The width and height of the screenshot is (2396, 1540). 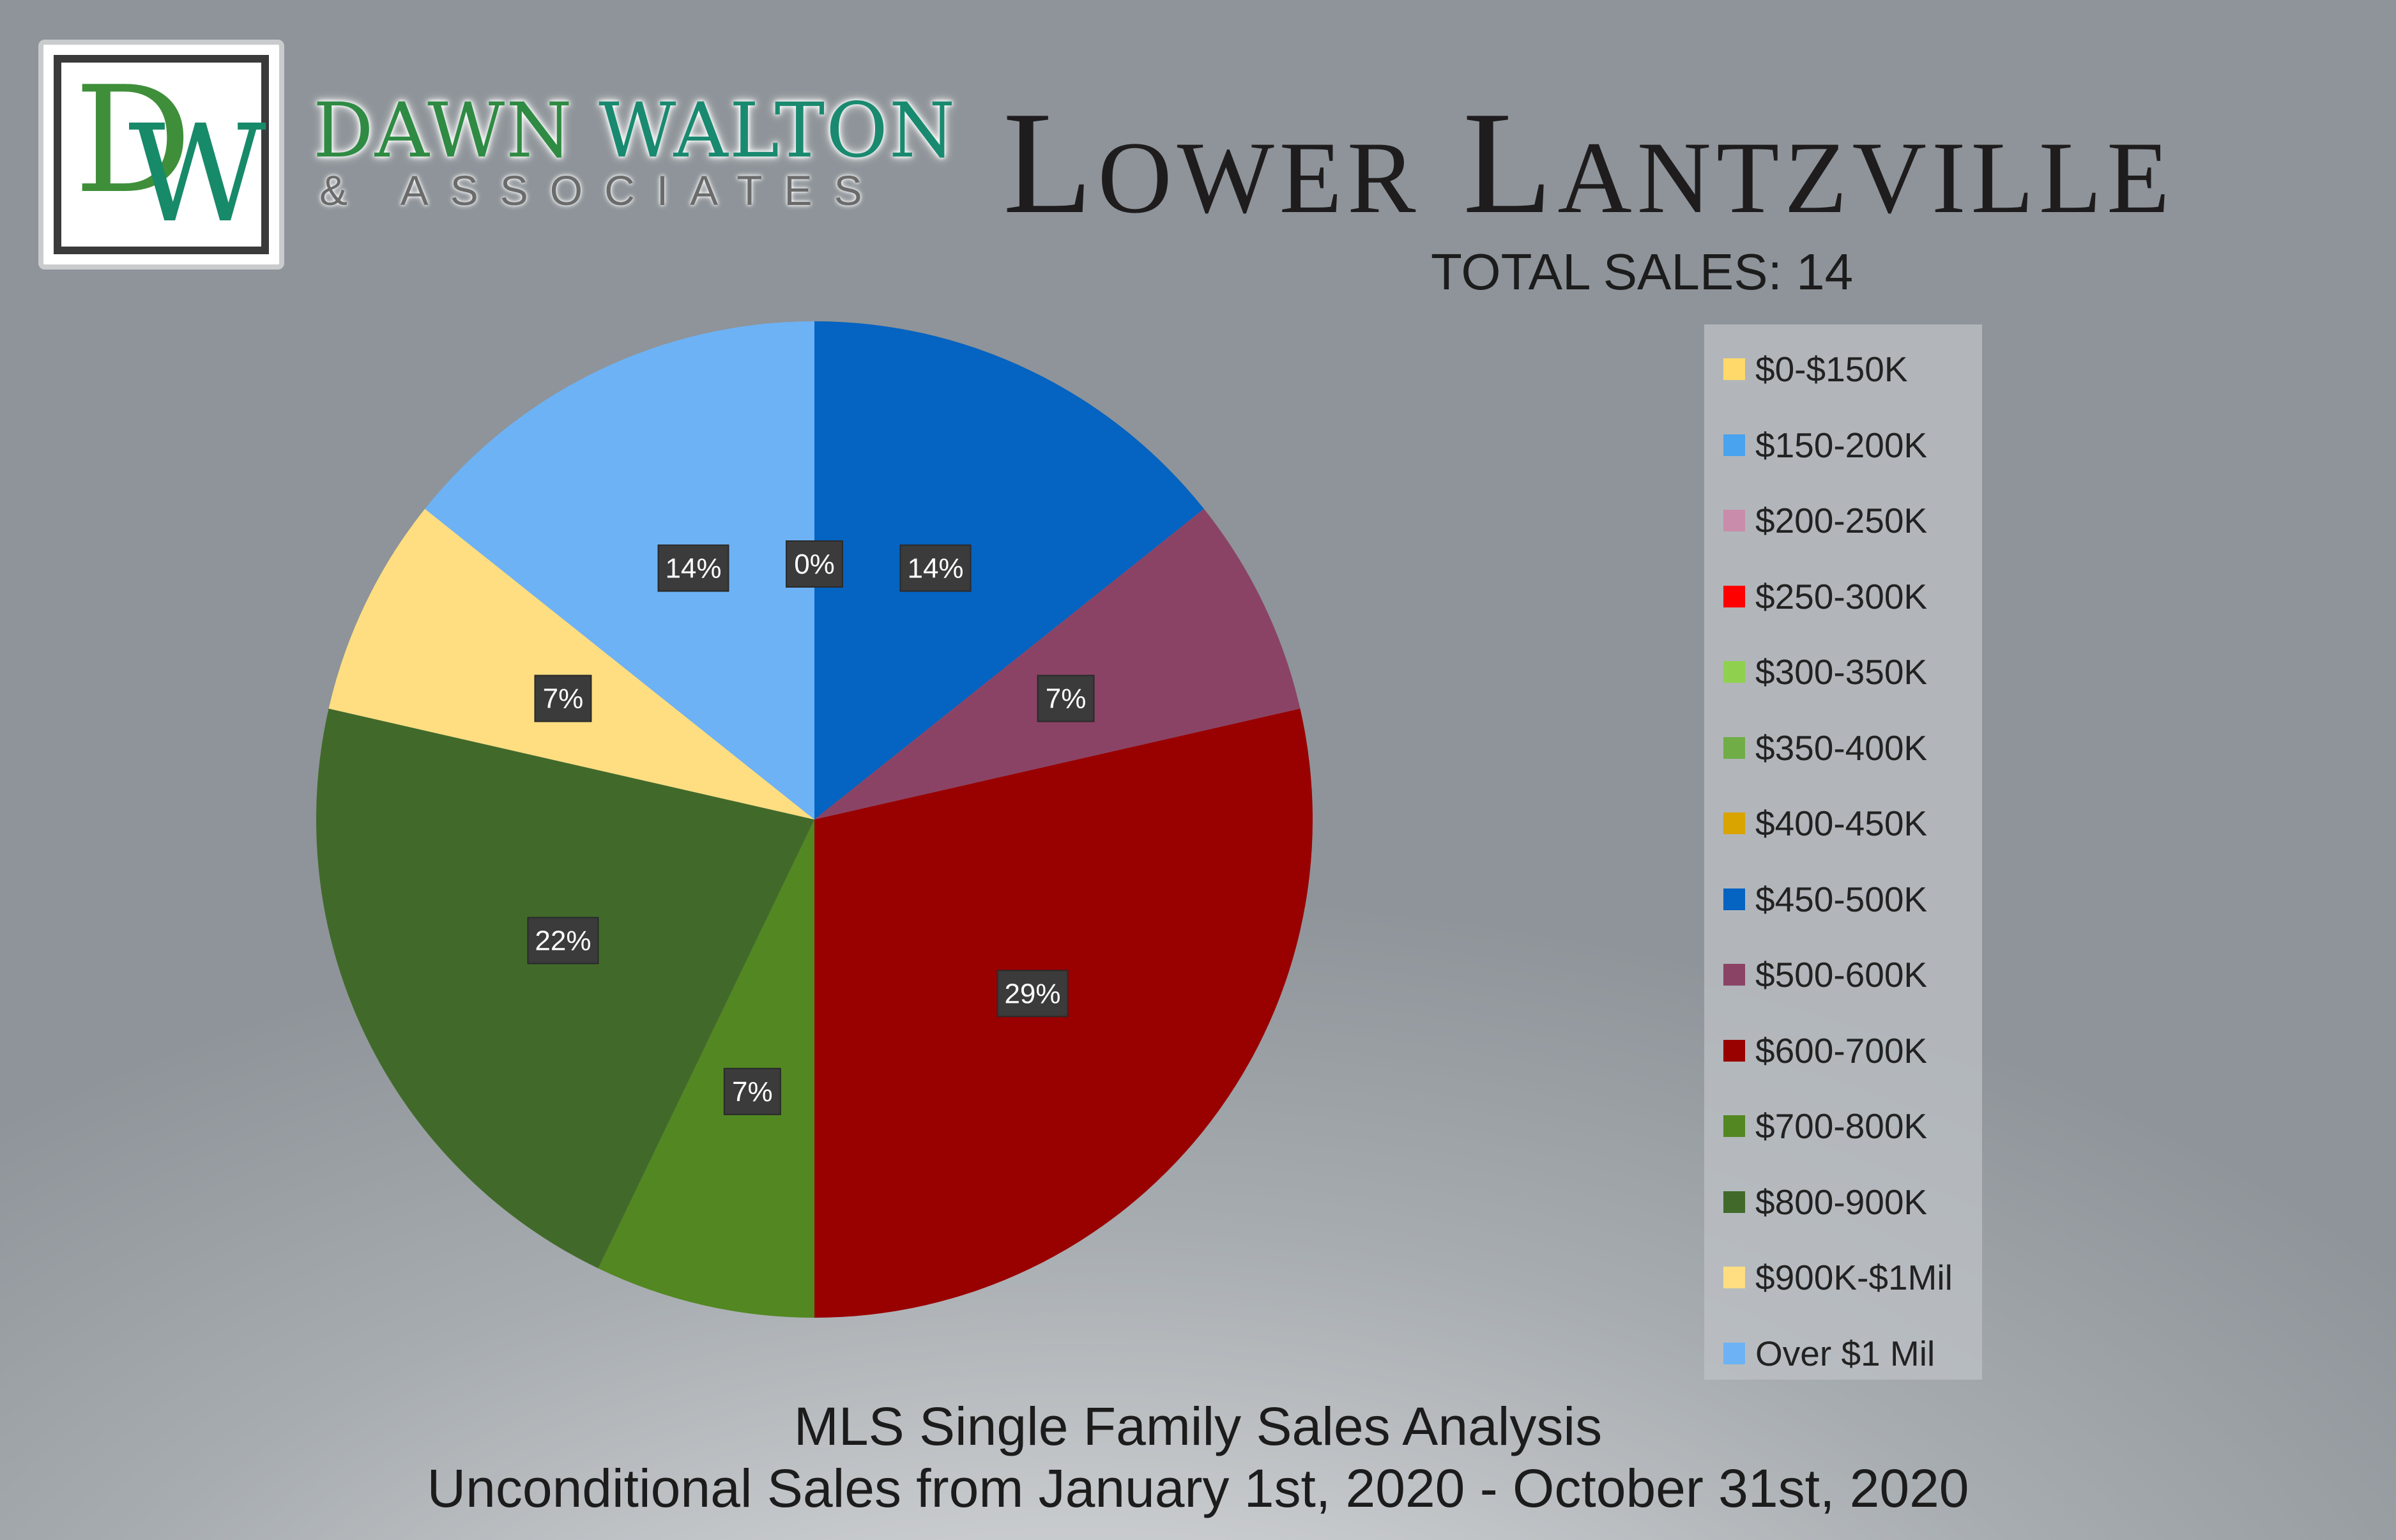 I want to click on legend-item-800-900k: $800-900K, so click(x=1825, y=1202).